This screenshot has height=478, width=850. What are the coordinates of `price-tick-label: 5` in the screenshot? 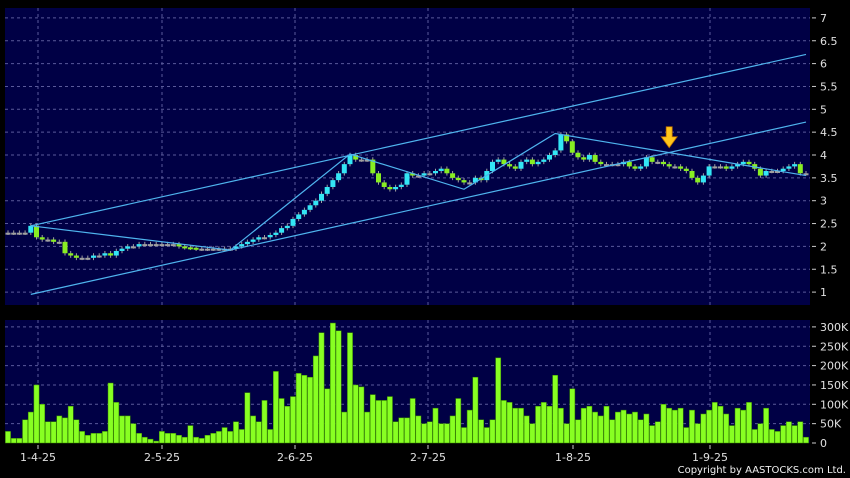 It's located at (823, 109).